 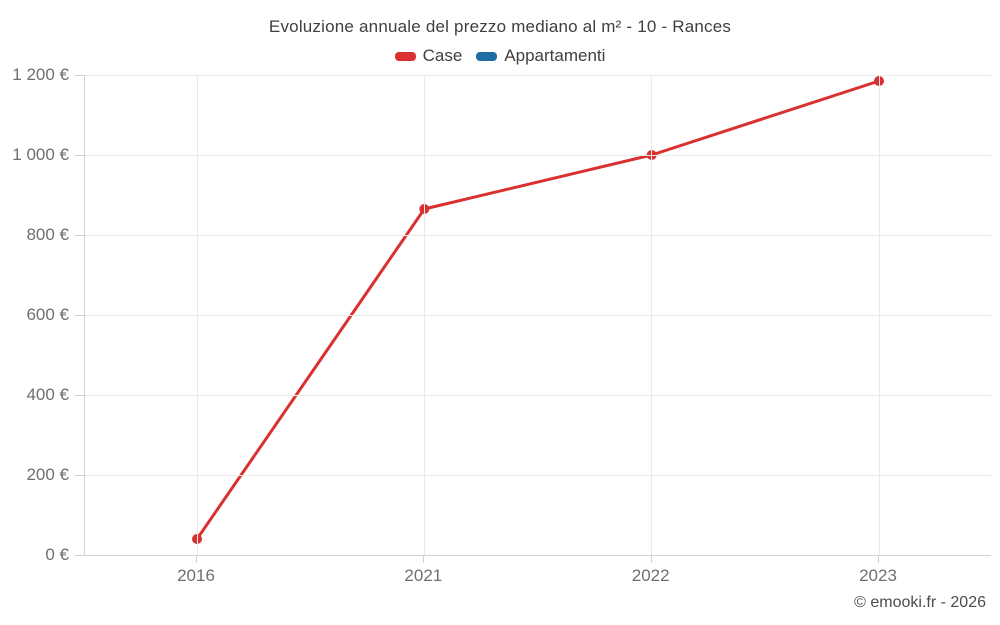 I want to click on copyright-credit: © emooki.fr - 2026, so click(x=920, y=602).